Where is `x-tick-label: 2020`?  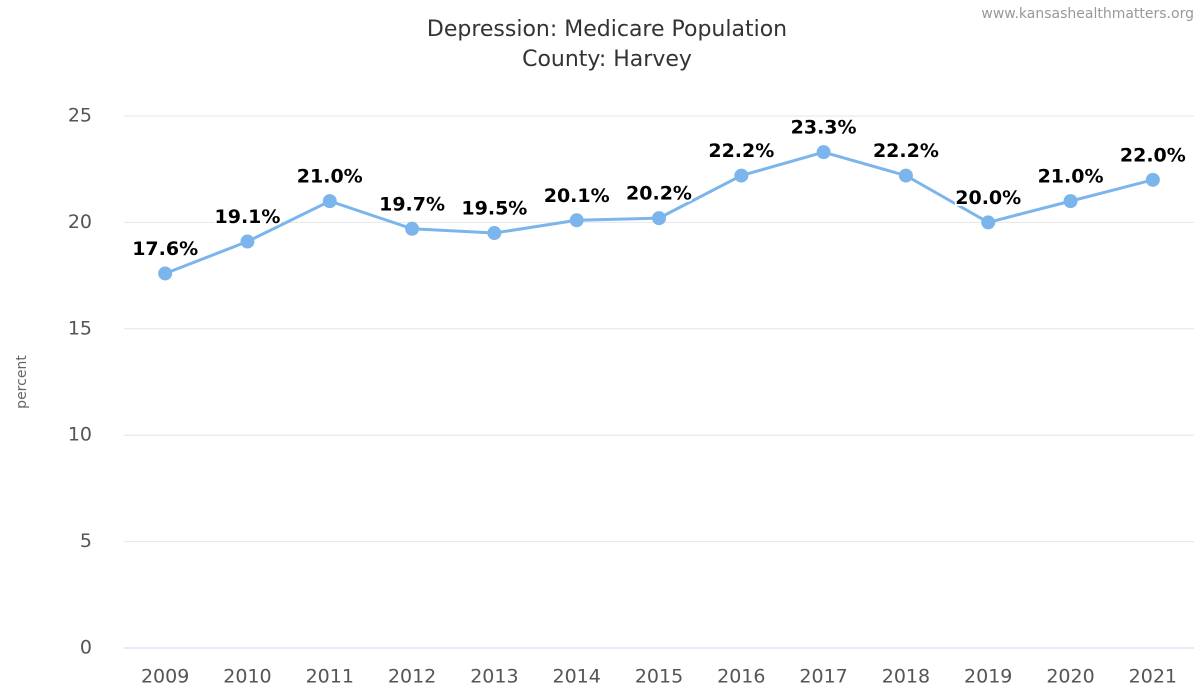 x-tick-label: 2020 is located at coordinates (1070, 677).